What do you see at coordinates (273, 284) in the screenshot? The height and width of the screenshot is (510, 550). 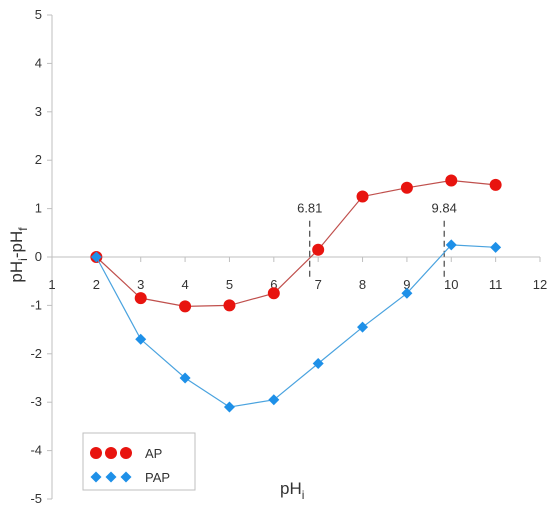 I see `x-tick-label: 6` at bounding box center [273, 284].